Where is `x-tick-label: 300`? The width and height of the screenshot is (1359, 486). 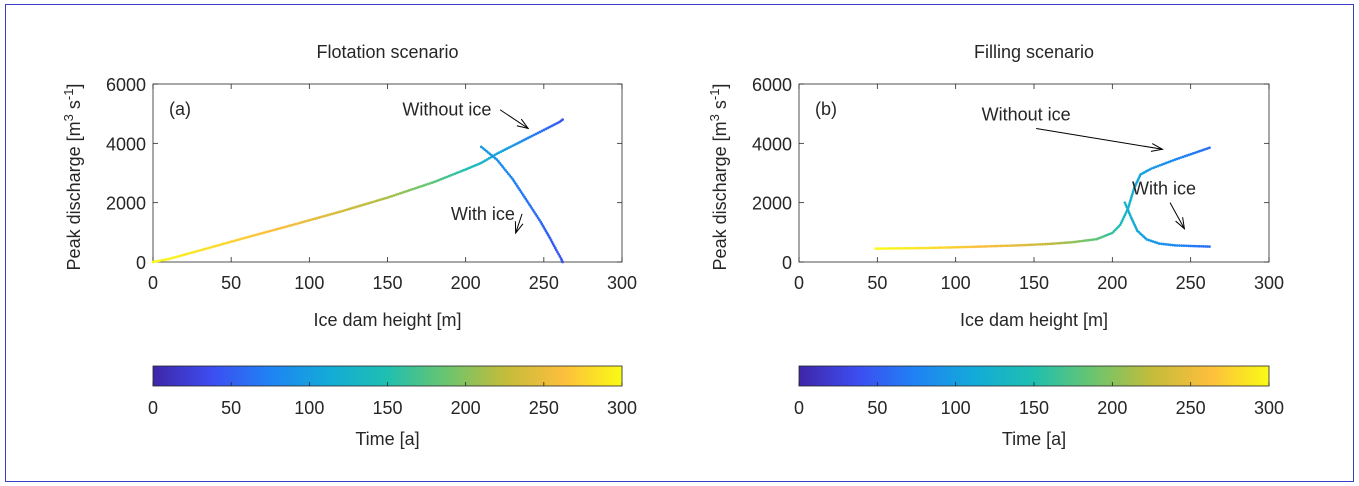
x-tick-label: 300 is located at coordinates (1269, 283).